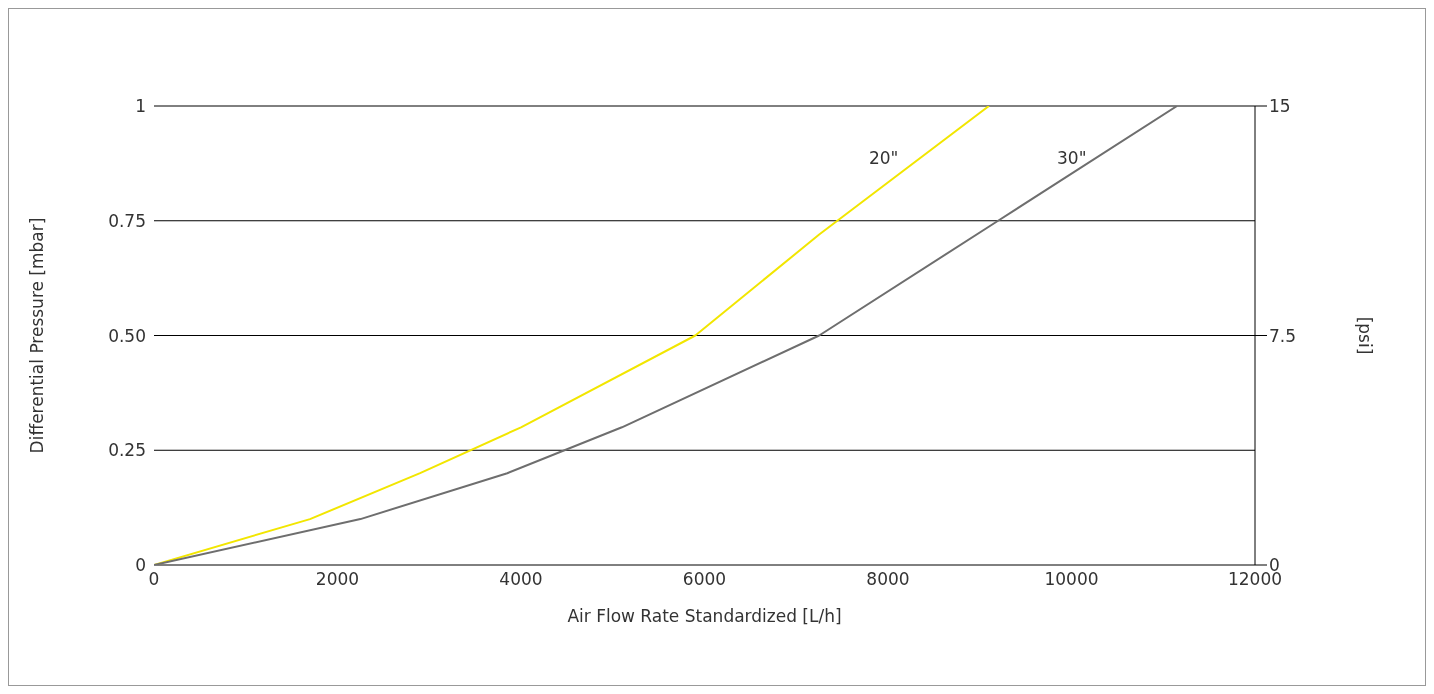 The image size is (1434, 694). I want to click on x-tick-label: 4000, so click(521, 579).